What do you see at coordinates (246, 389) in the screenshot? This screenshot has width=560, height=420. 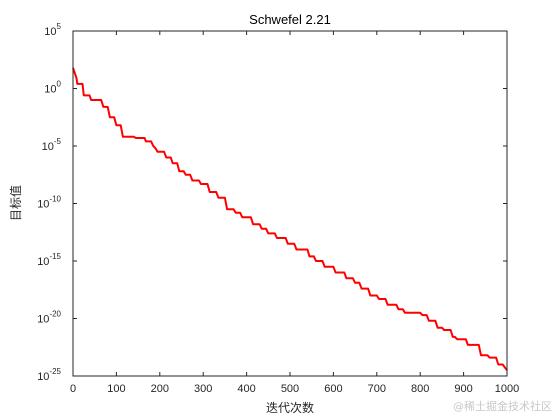 I see `x-tick-label: 400` at bounding box center [246, 389].